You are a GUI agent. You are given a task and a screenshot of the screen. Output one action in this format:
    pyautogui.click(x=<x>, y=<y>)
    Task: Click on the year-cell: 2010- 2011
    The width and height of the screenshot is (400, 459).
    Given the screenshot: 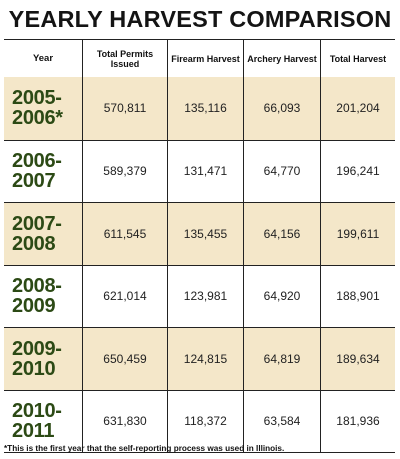 What is the action you would take?
    pyautogui.click(x=43, y=422)
    